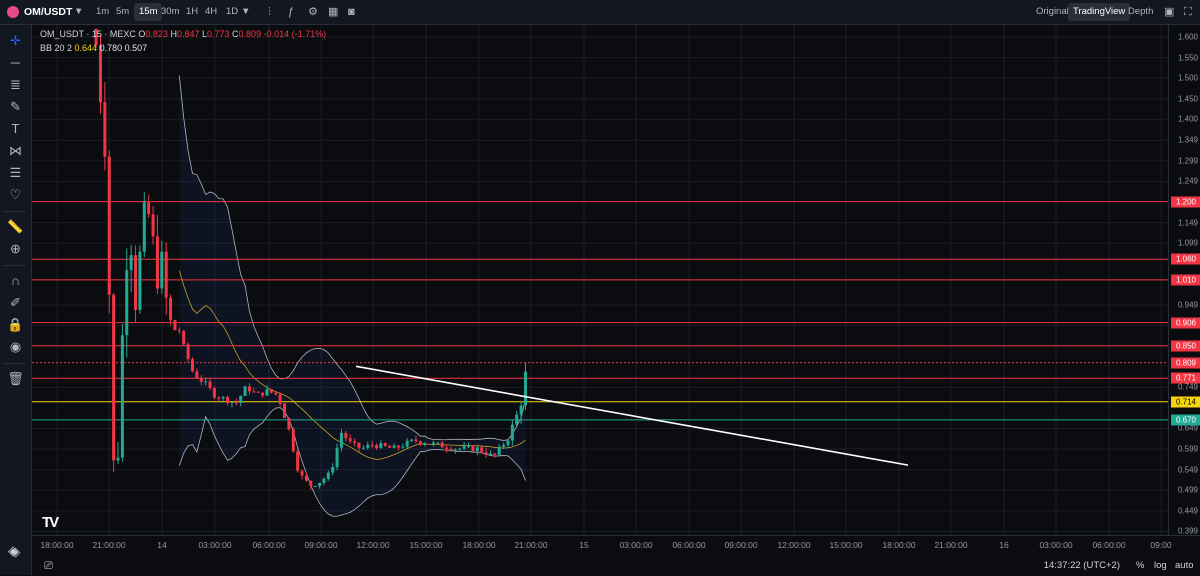 This screenshot has height=576, width=1200. What do you see at coordinates (1140, 565) in the screenshot?
I see `percent-toggle: %` at bounding box center [1140, 565].